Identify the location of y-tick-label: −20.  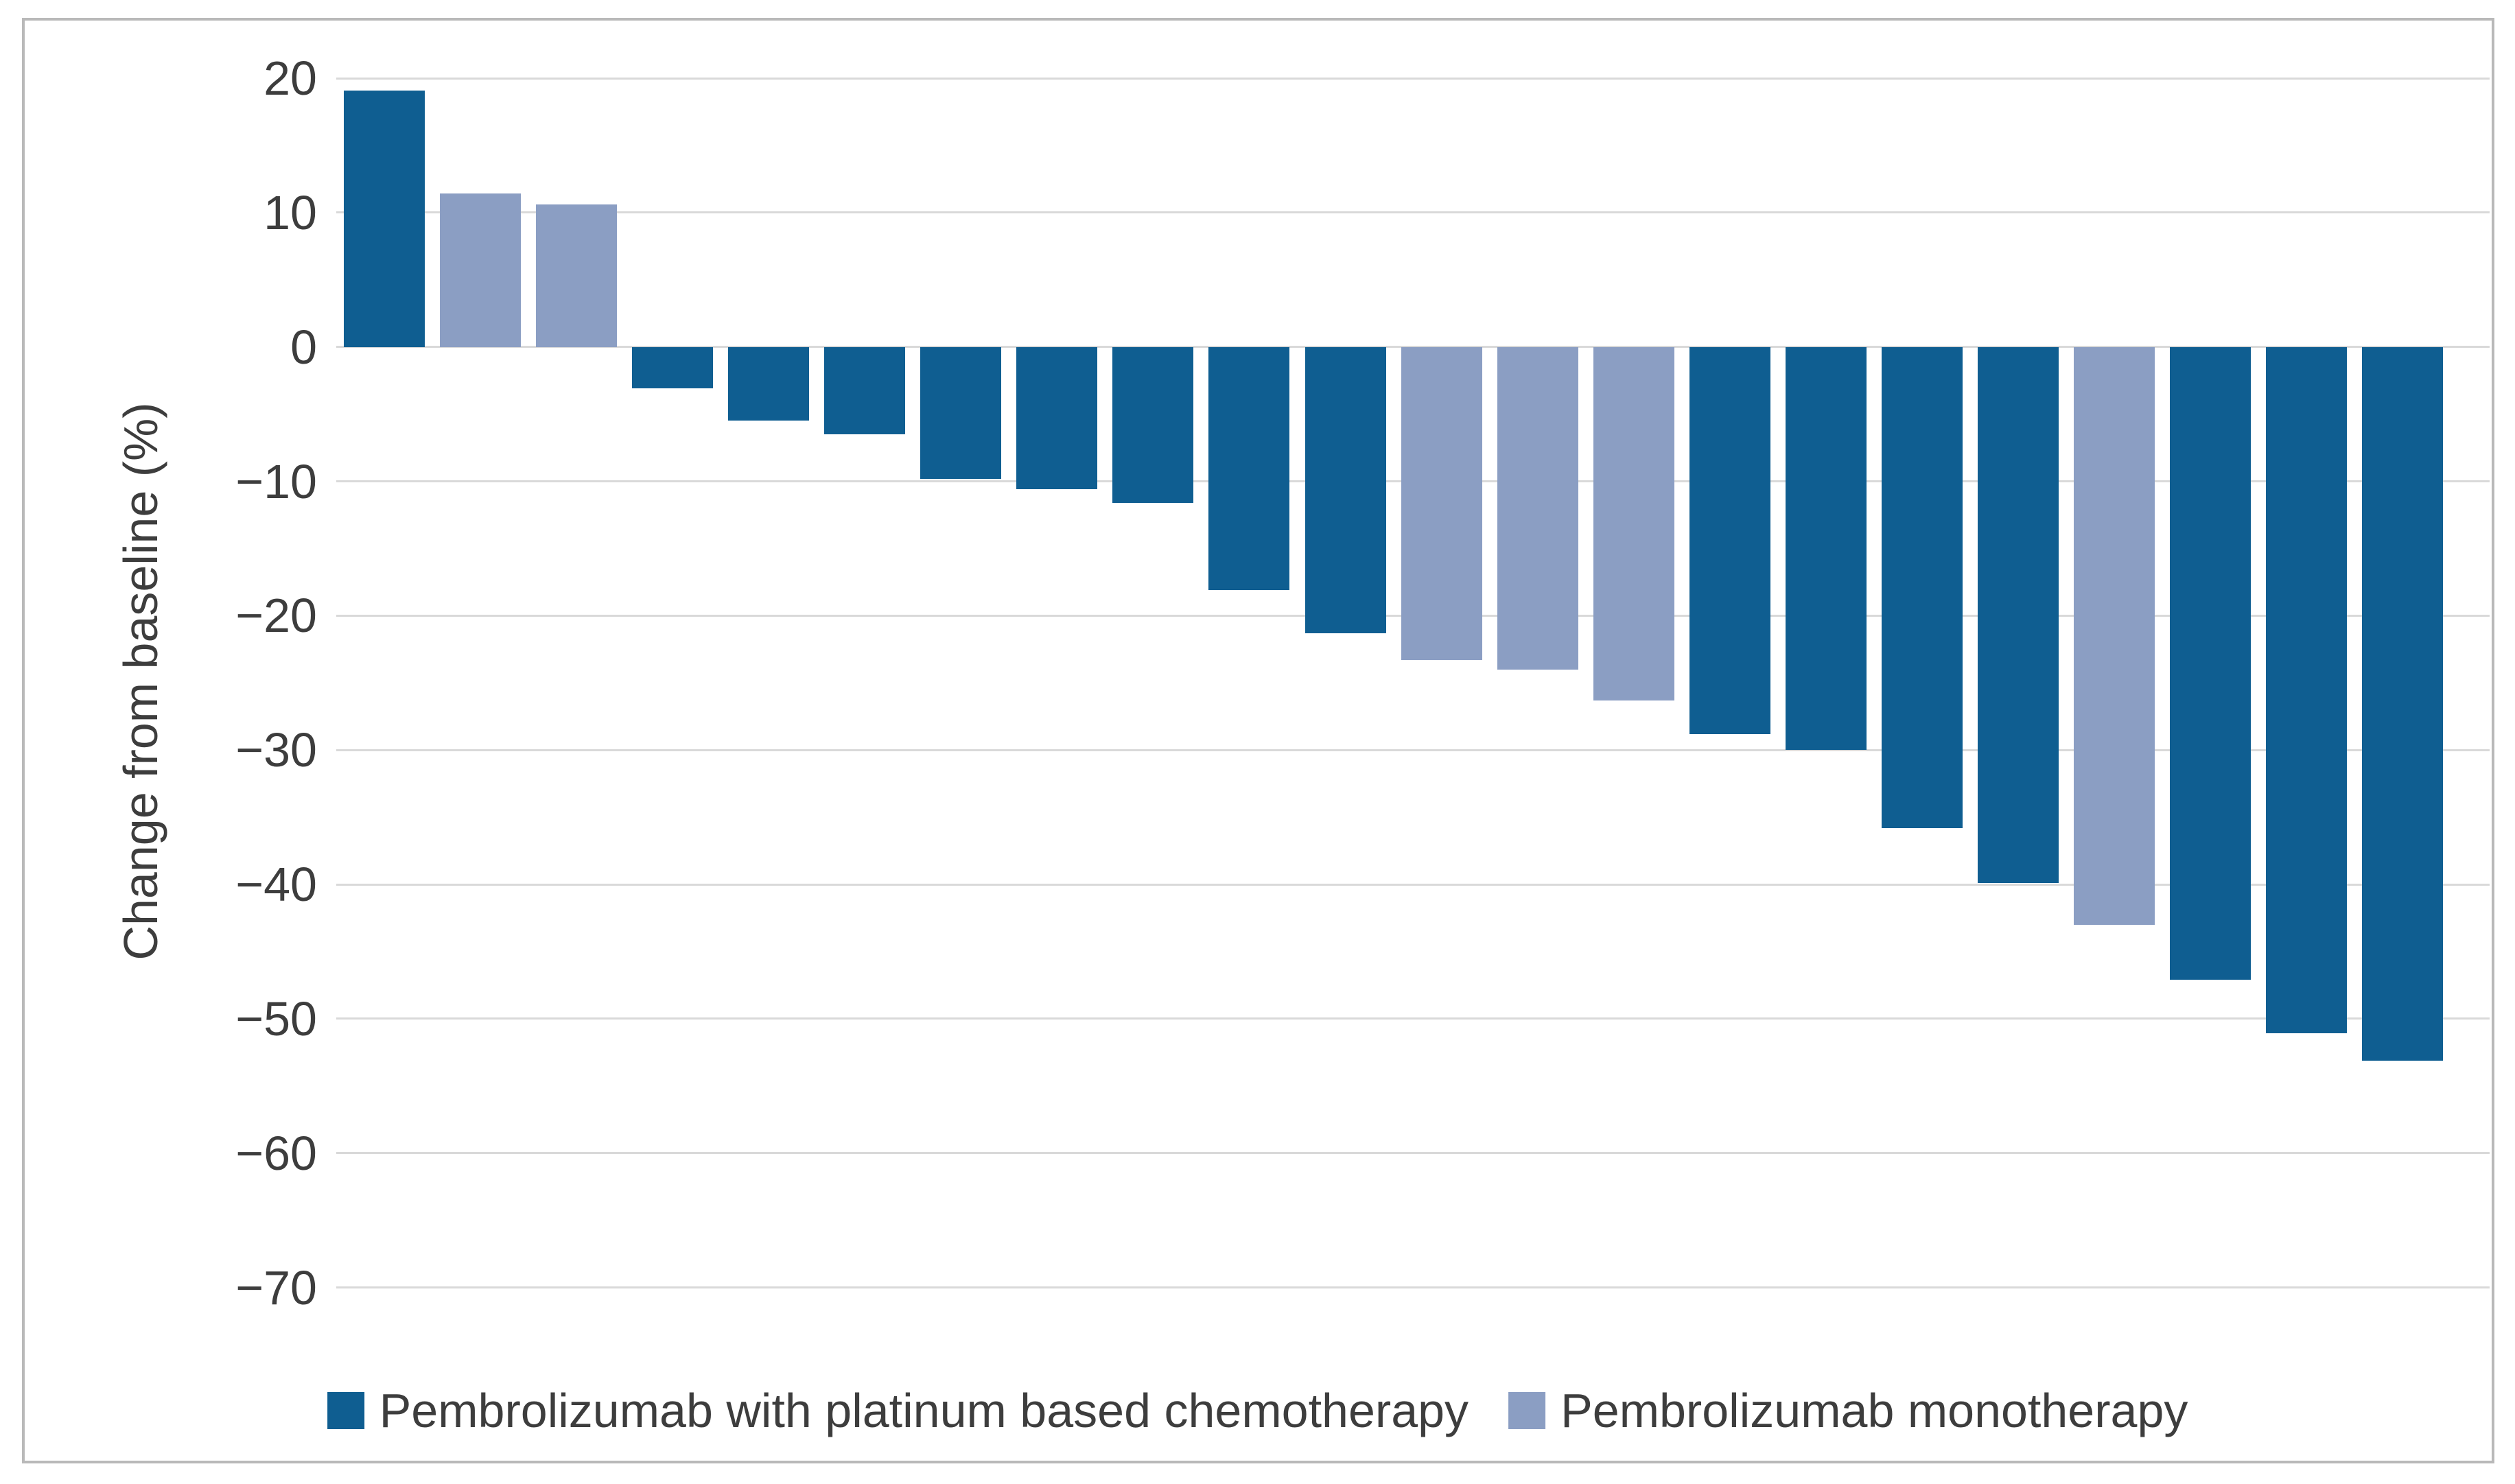
(276, 616).